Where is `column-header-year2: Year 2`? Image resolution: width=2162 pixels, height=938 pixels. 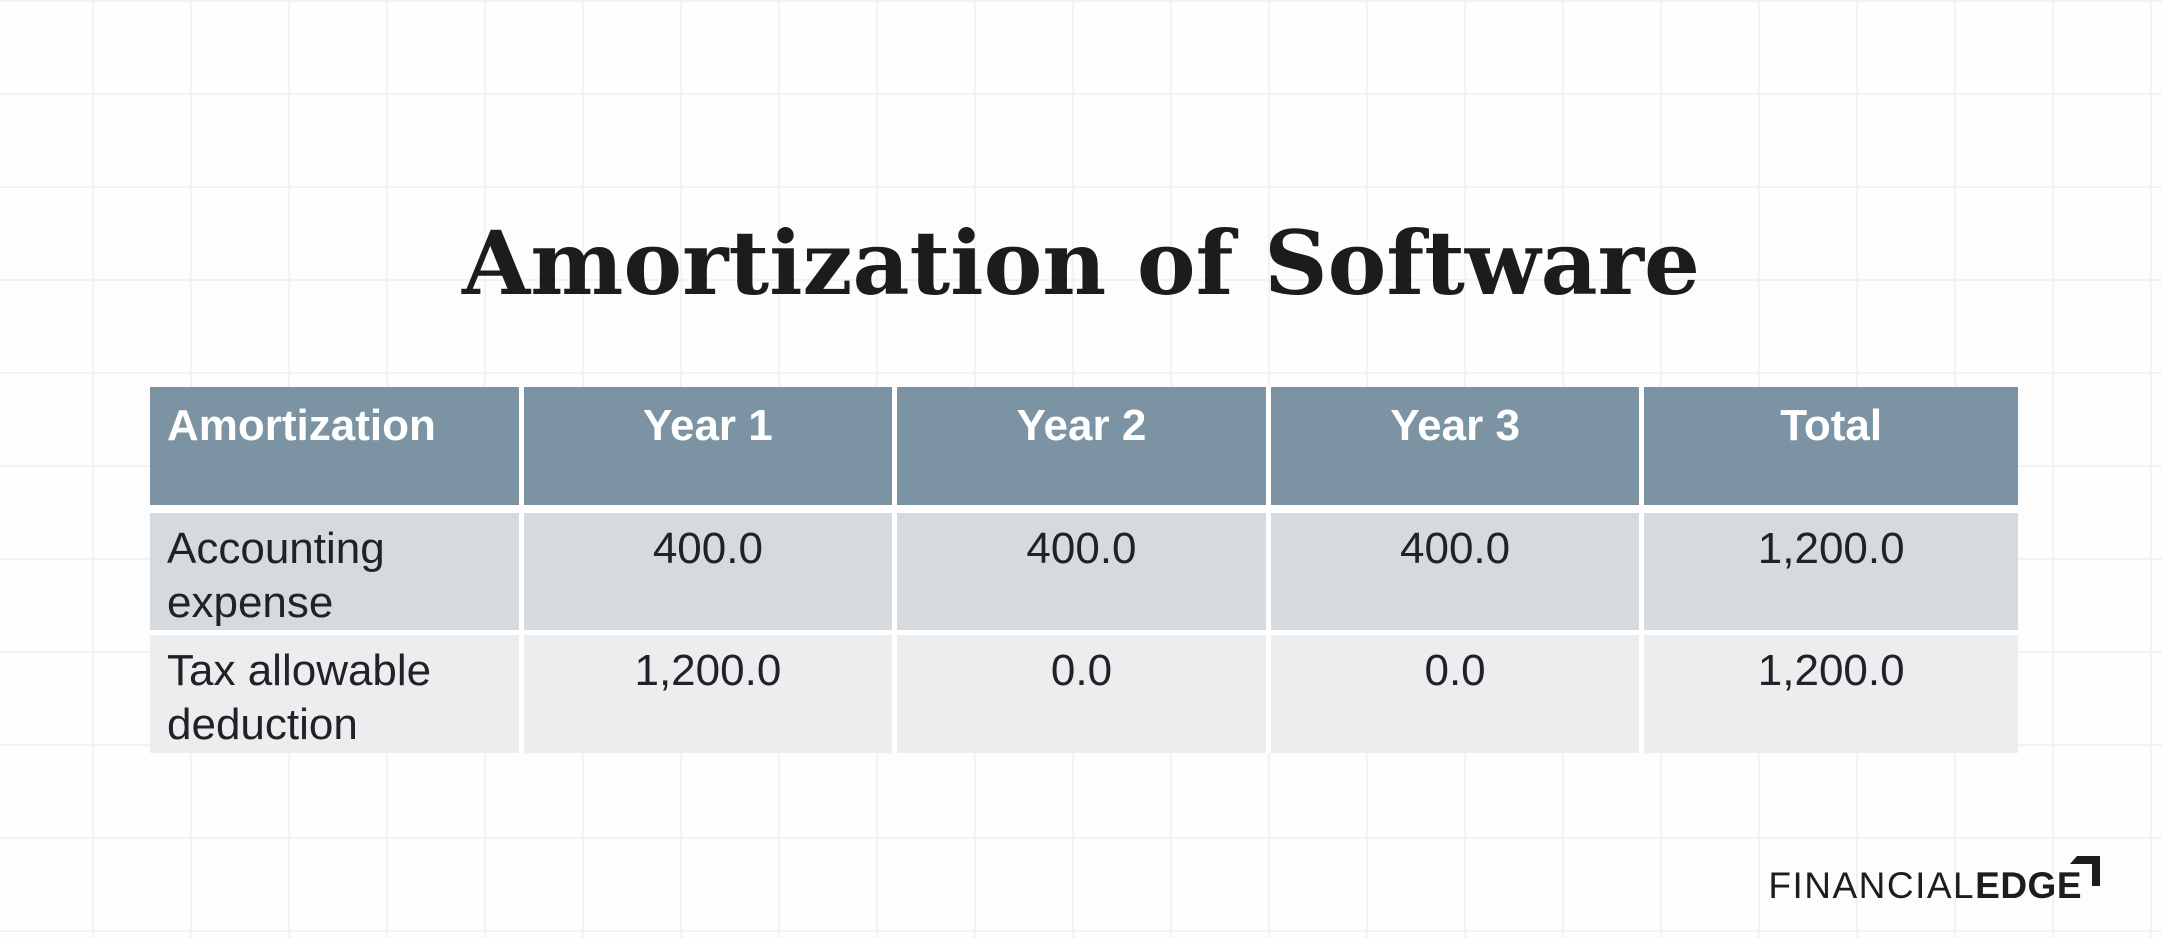
column-header-year2: Year 2 is located at coordinates (1084, 450).